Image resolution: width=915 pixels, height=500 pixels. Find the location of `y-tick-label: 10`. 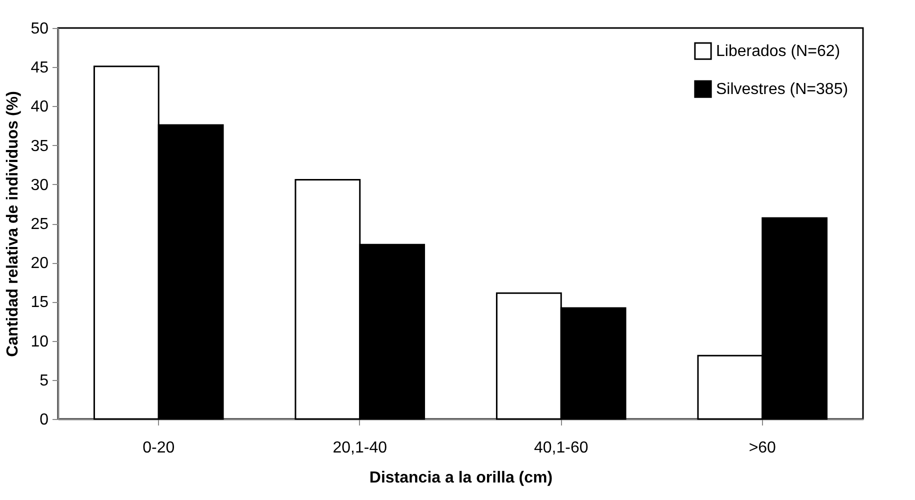

y-tick-label: 10 is located at coordinates (39, 341).